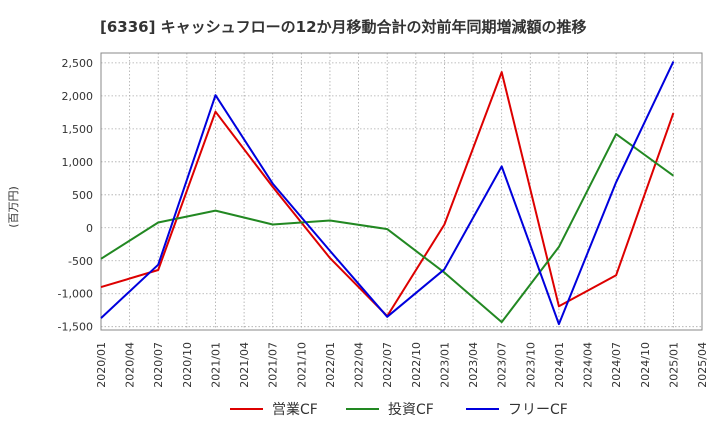  Describe the element at coordinates (158, 365) in the screenshot. I see `x-tick-label: 2020/07` at that location.